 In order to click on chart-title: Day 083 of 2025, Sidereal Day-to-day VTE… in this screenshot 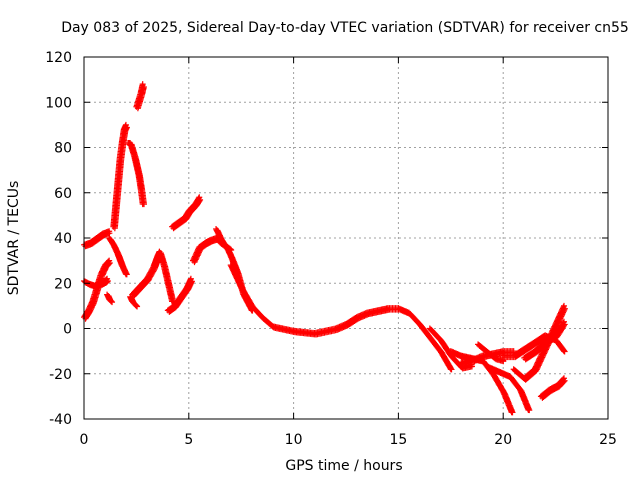, I will do `click(345, 28)`.